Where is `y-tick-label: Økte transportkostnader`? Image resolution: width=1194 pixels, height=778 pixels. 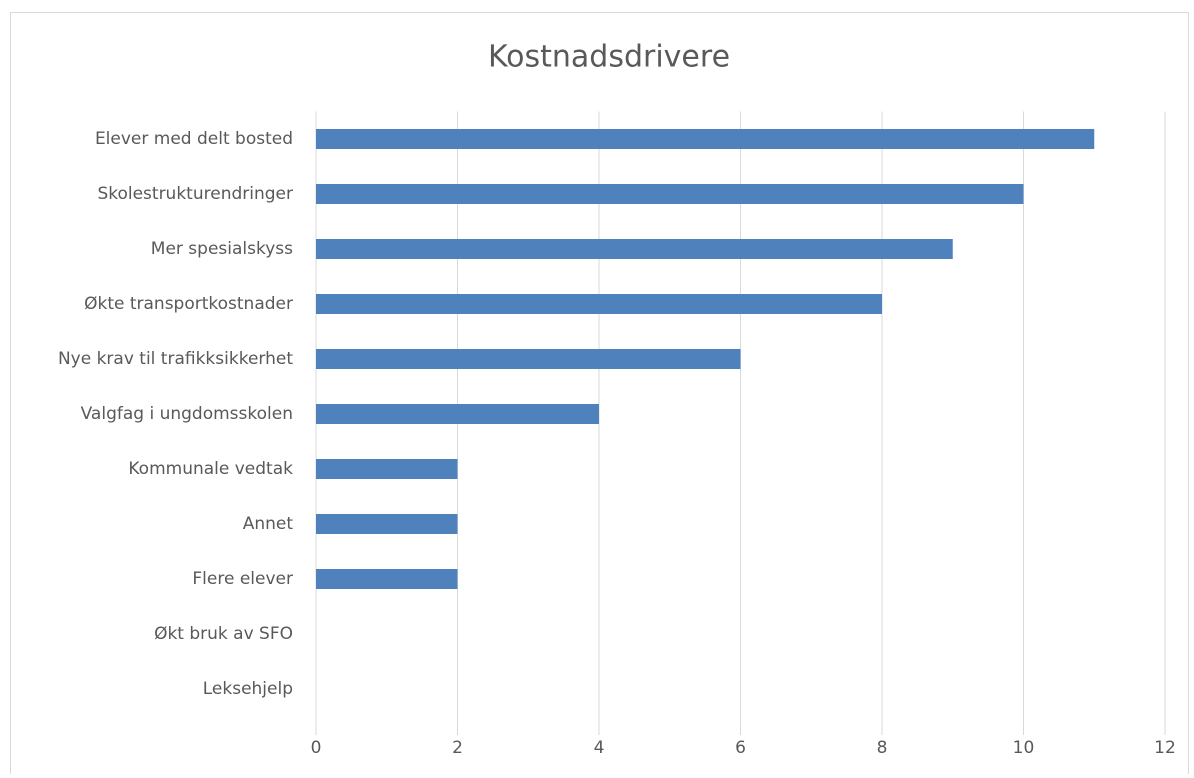
y-tick-label: Økte transportkostnader is located at coordinates (188, 304).